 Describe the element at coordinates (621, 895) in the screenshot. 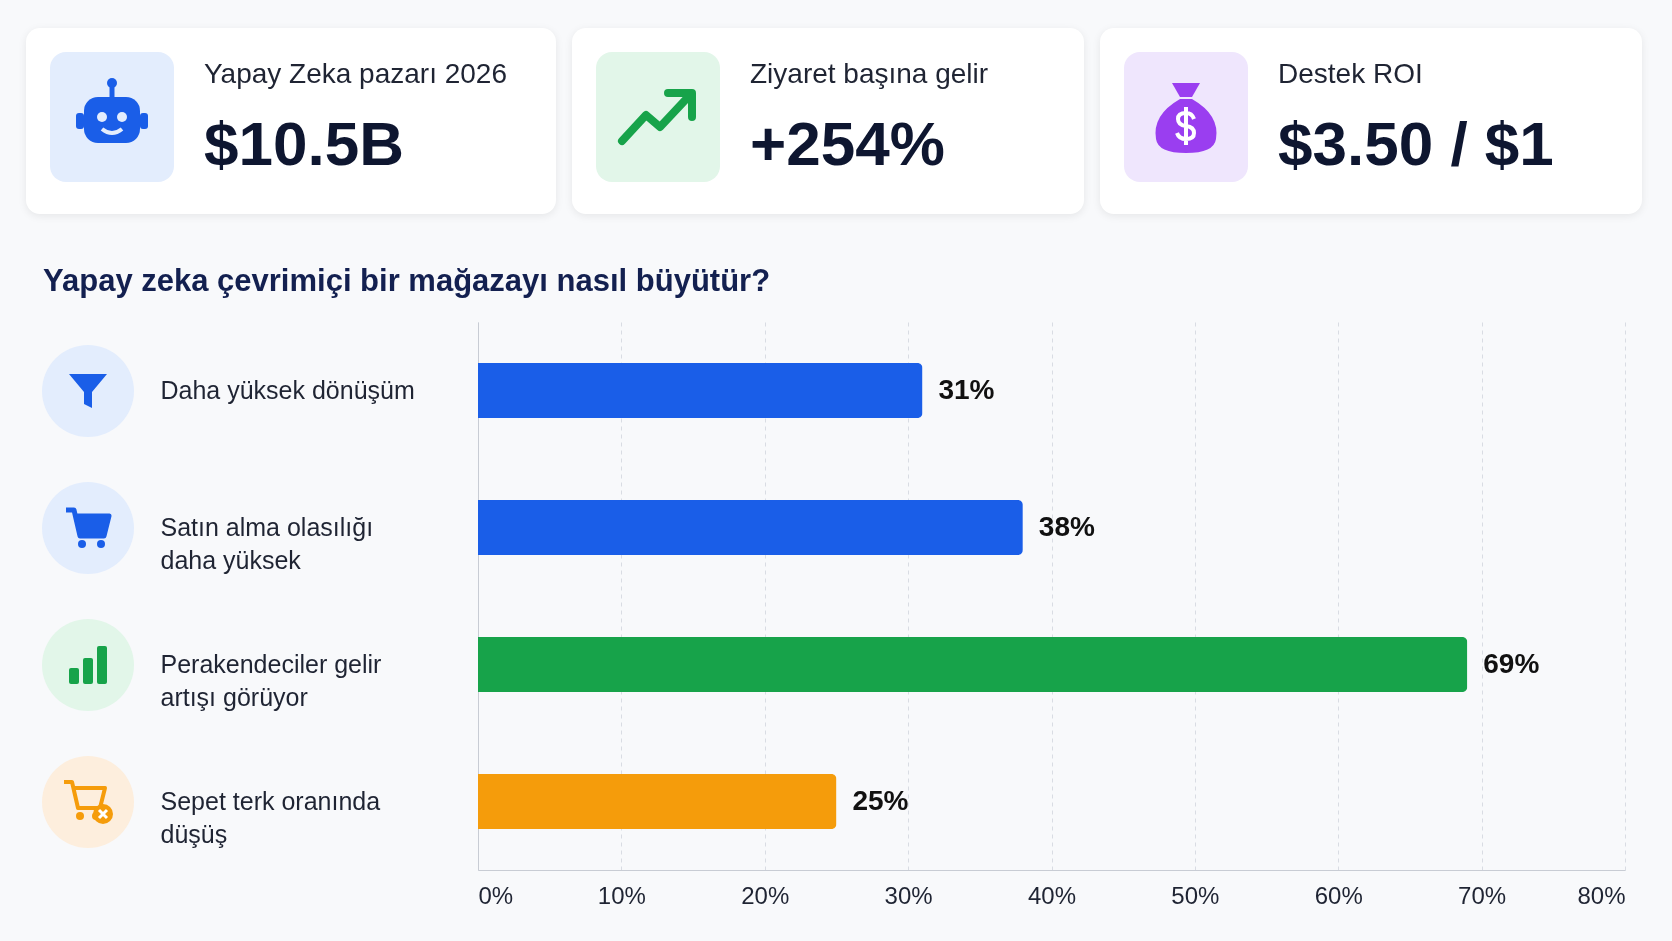

I see `x-tick-label: 10%` at that location.